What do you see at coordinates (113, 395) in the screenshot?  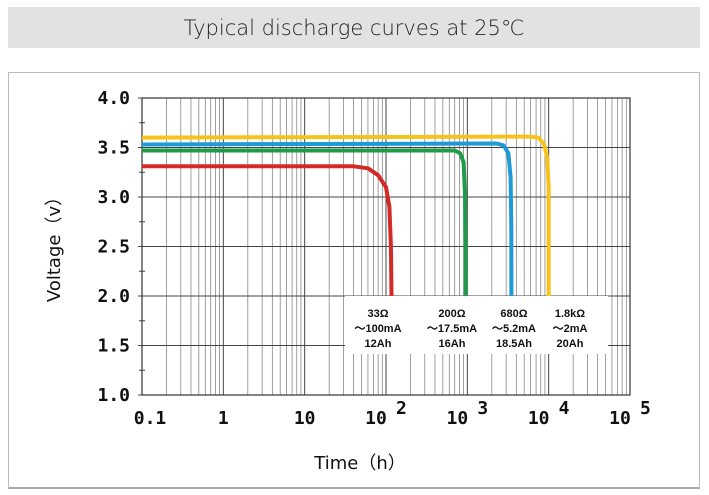 I see `y-tick-label: 1.0` at bounding box center [113, 395].